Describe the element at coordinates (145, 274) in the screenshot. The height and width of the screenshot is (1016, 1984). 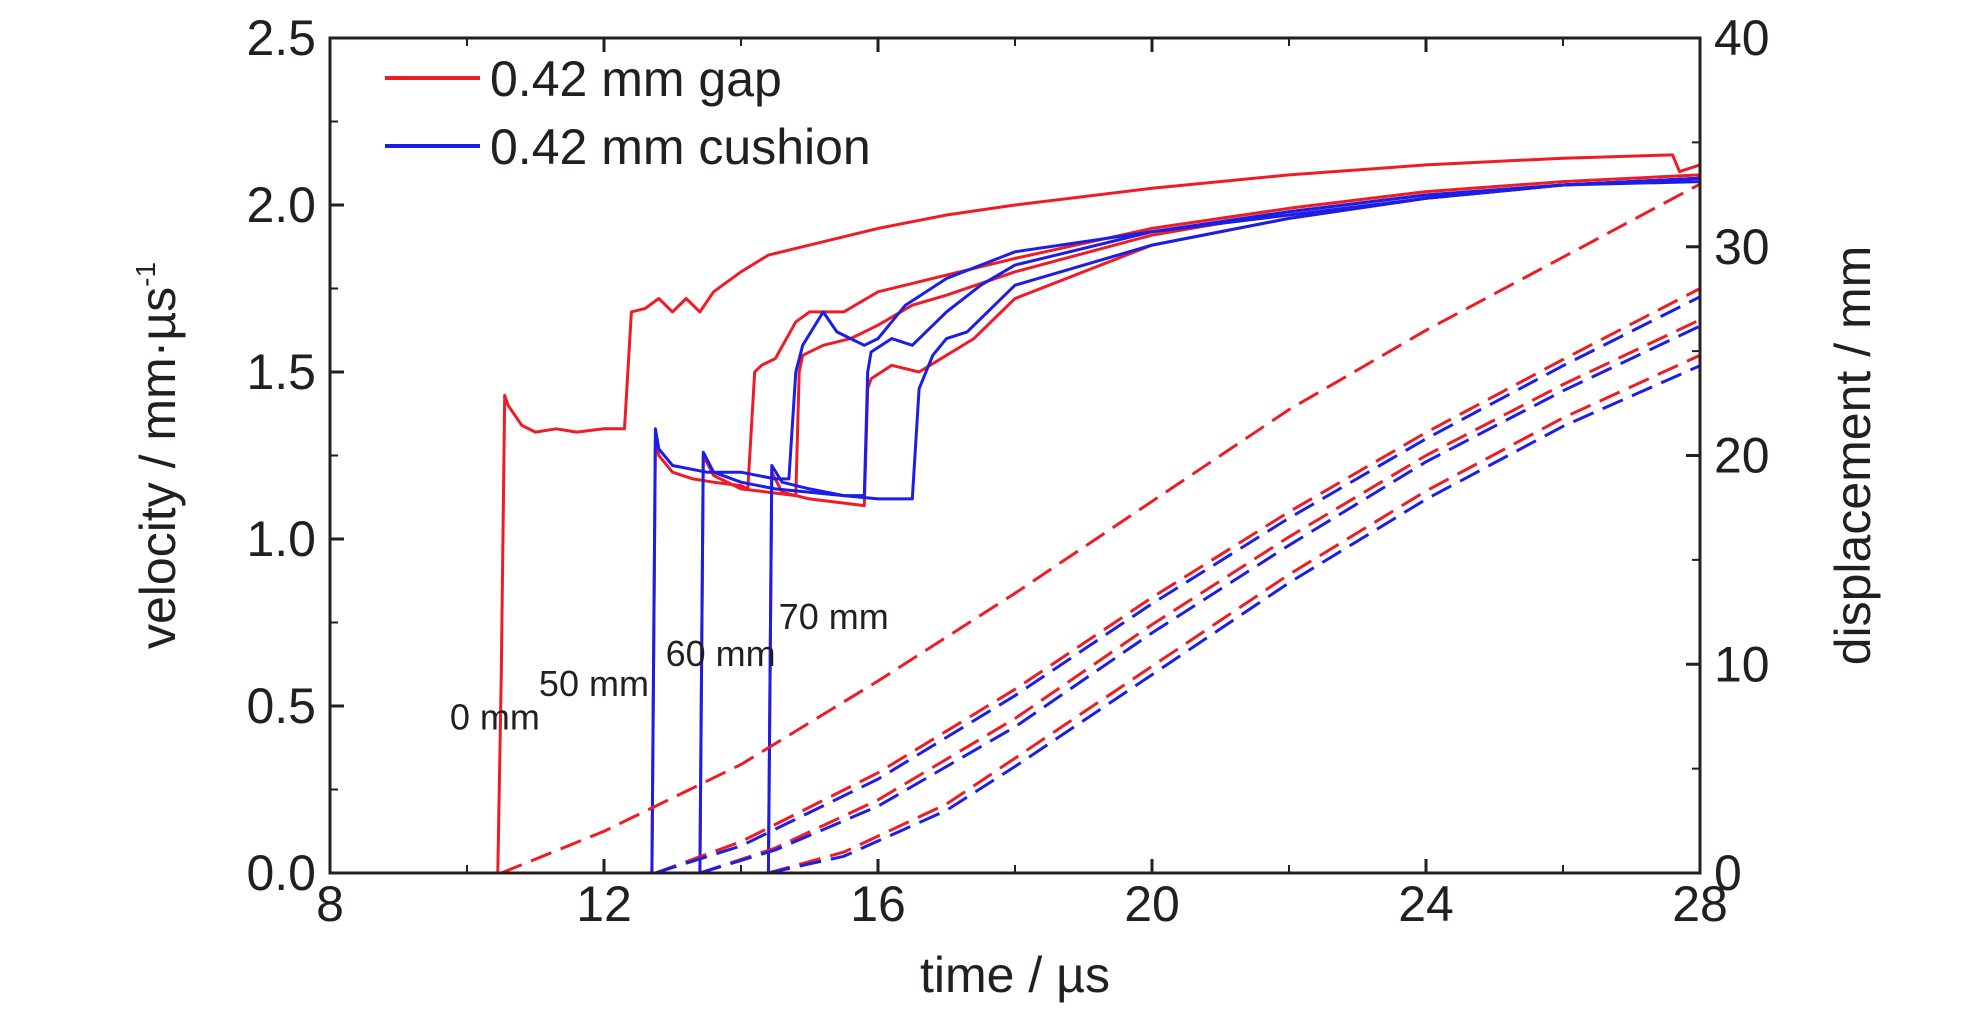
I see `y-axis-title-exponent: -1` at that location.